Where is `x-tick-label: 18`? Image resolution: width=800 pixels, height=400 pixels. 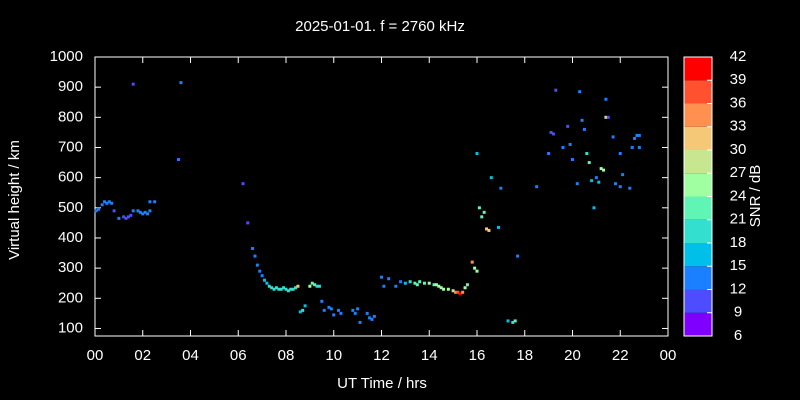 x-tick-label: 18 is located at coordinates (524, 355).